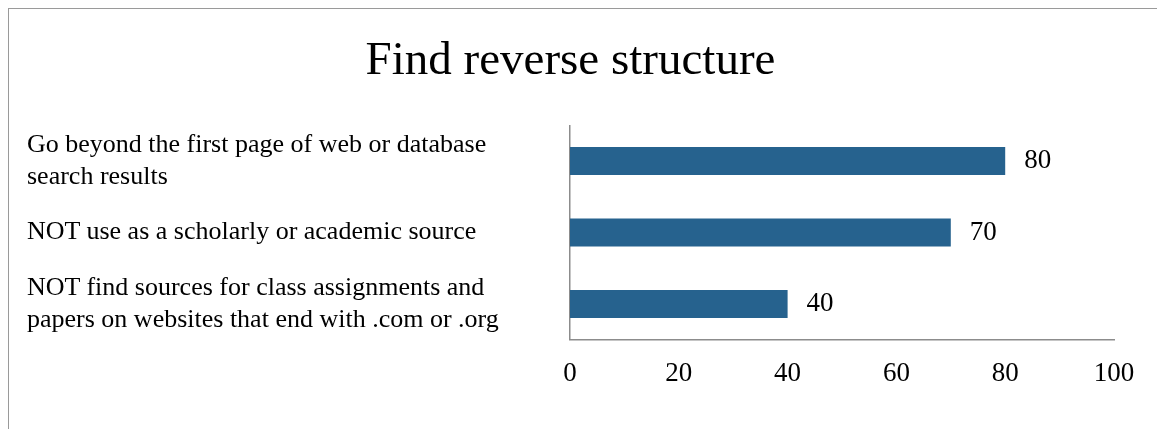 The image size is (1157, 429). I want to click on x-tick-label: 60, so click(896, 371).